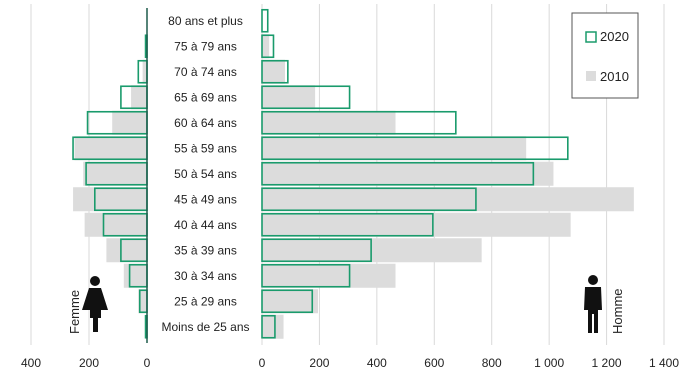 The height and width of the screenshot is (371, 685). Describe the element at coordinates (607, 363) in the screenshot. I see `tick-label-right: 1 200` at that location.